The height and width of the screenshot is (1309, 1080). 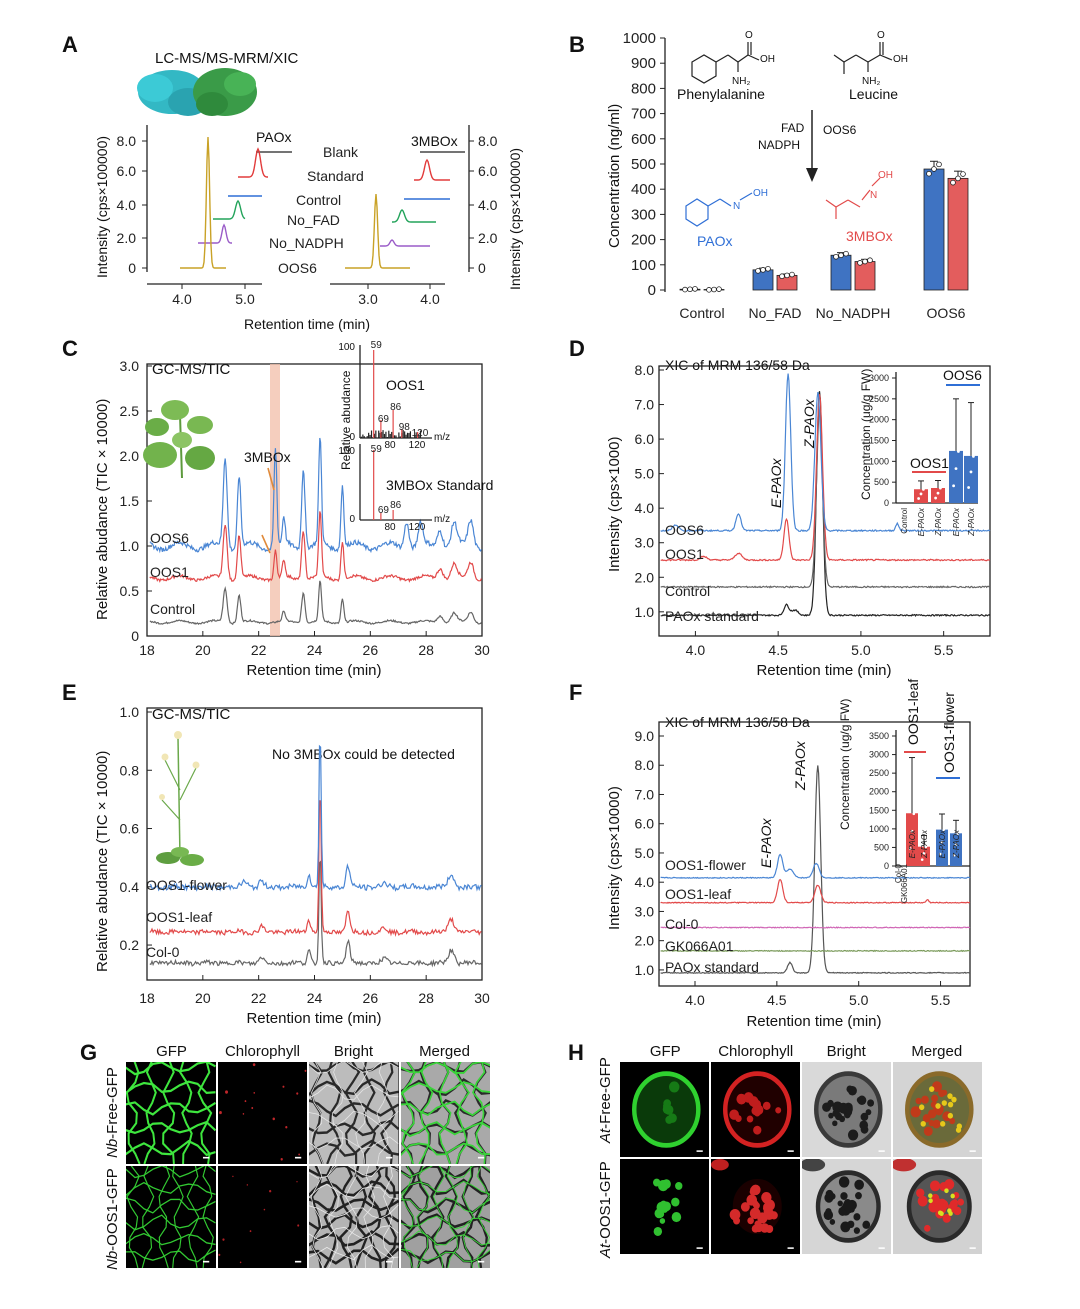 I want to click on g-r1-chlorophyll, so click(x=262, y=1113).